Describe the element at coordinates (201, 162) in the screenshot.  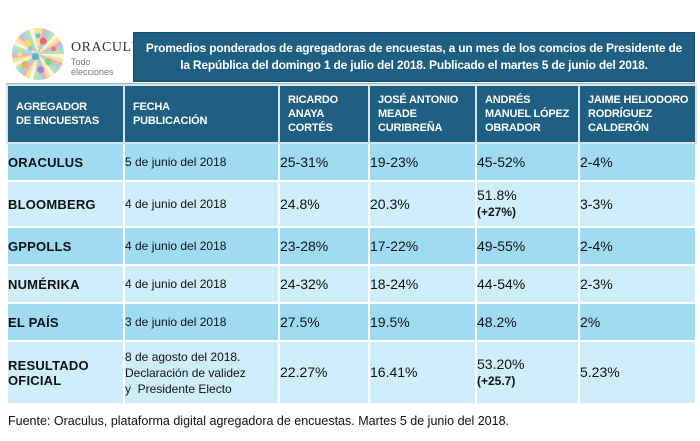
I see `cell-date: 5 de junio del 2018` at that location.